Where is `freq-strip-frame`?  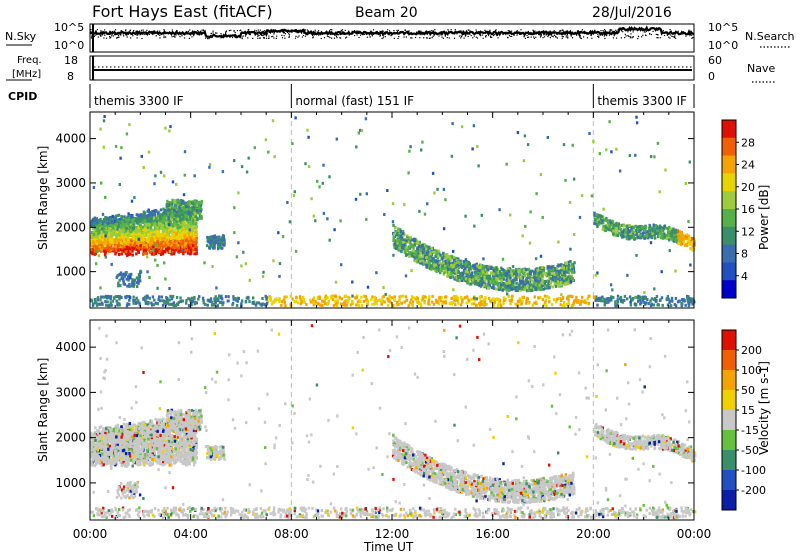
freq-strip-frame is located at coordinates (392, 68).